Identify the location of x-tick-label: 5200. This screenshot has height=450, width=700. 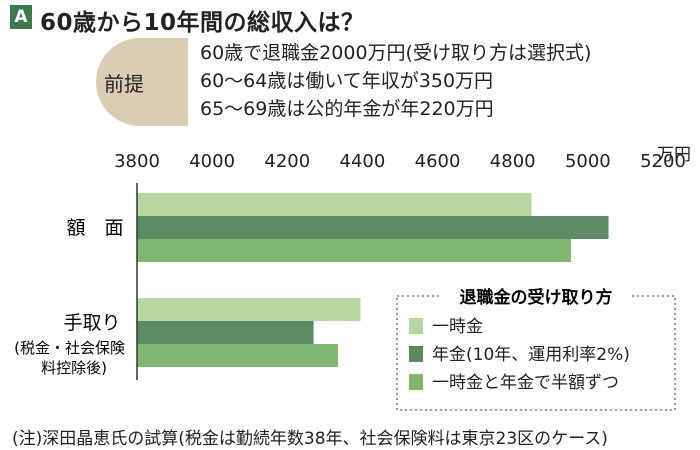
(663, 161).